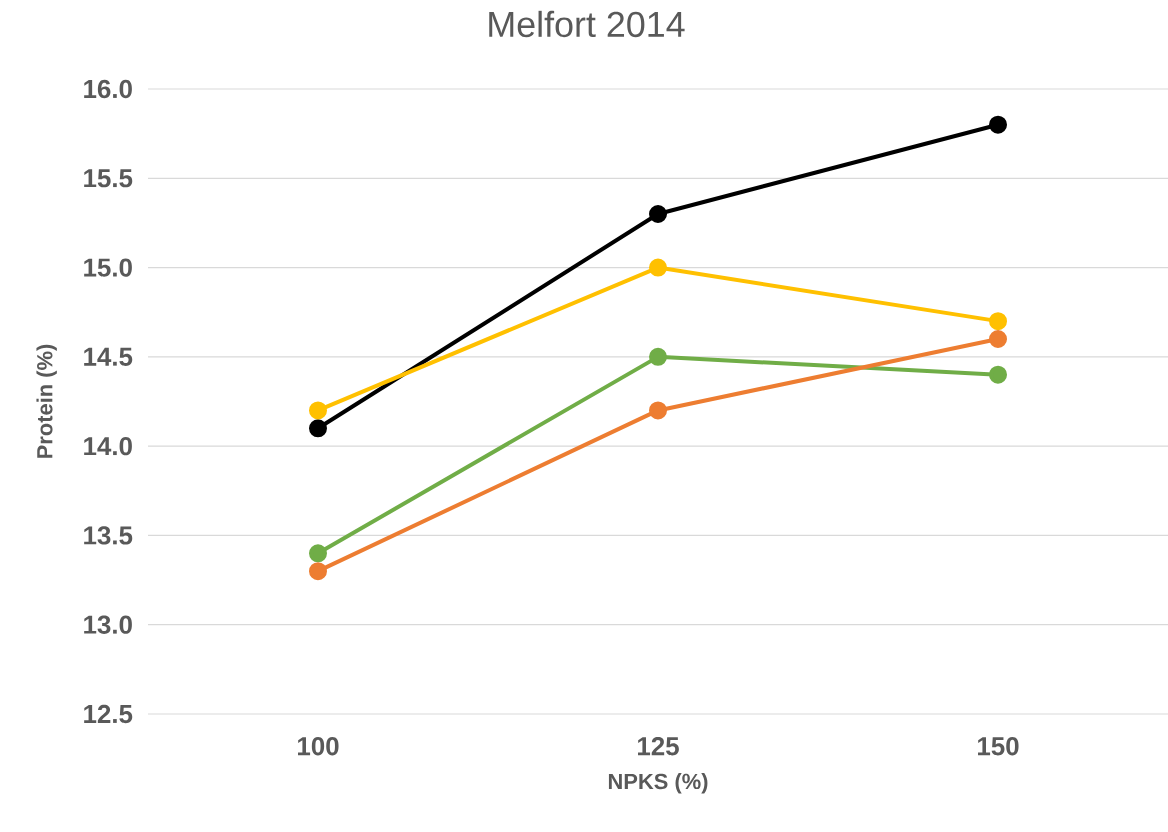  What do you see at coordinates (108, 356) in the screenshot?
I see `y-tick-label: 14.5` at bounding box center [108, 356].